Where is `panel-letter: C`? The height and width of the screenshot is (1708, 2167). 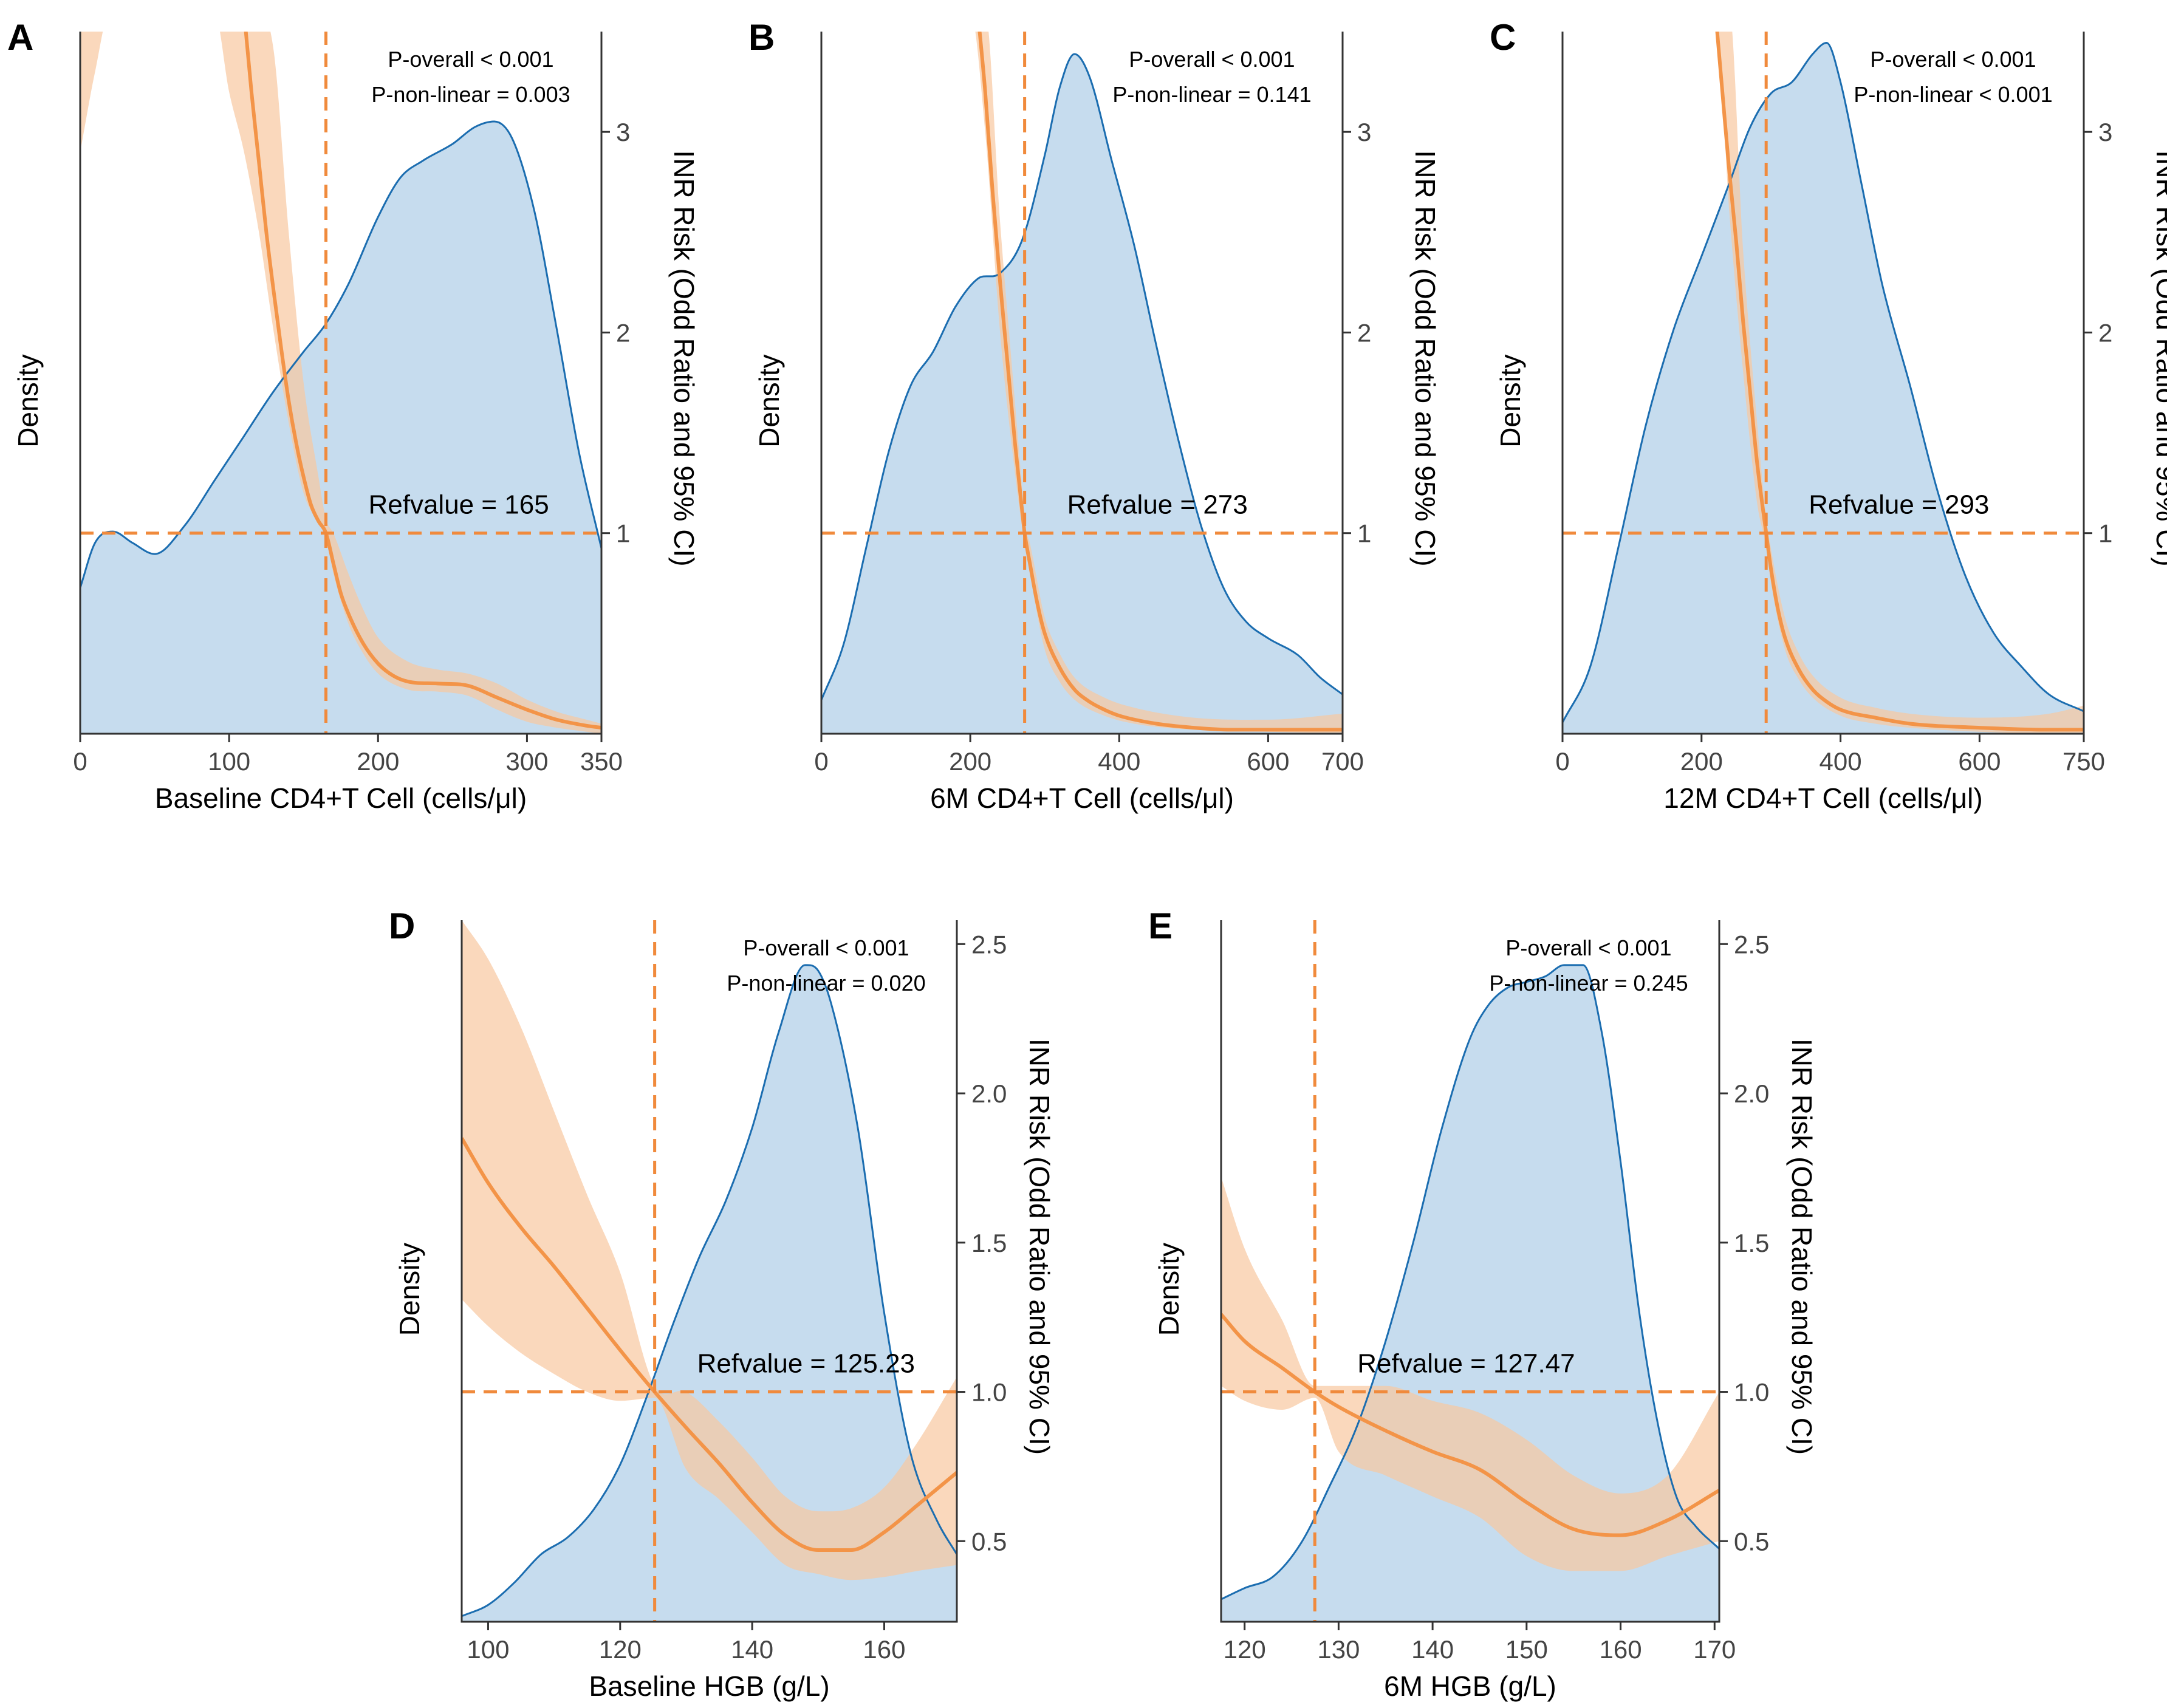
panel-letter: C is located at coordinates (1503, 37).